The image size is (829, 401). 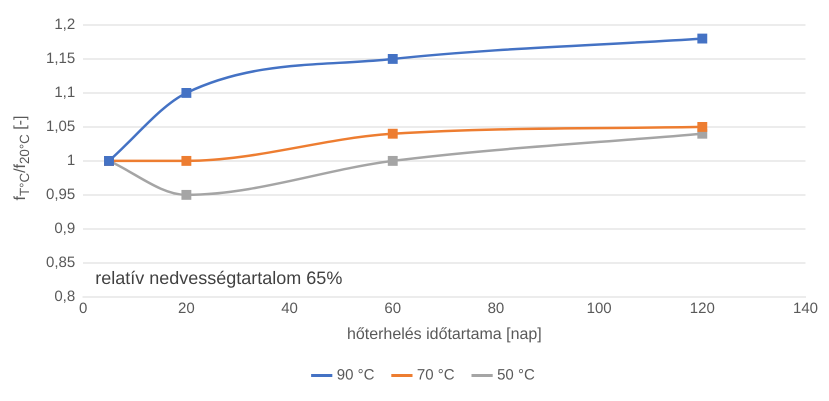 What do you see at coordinates (702, 308) in the screenshot?
I see `x-tick-label: 120` at bounding box center [702, 308].